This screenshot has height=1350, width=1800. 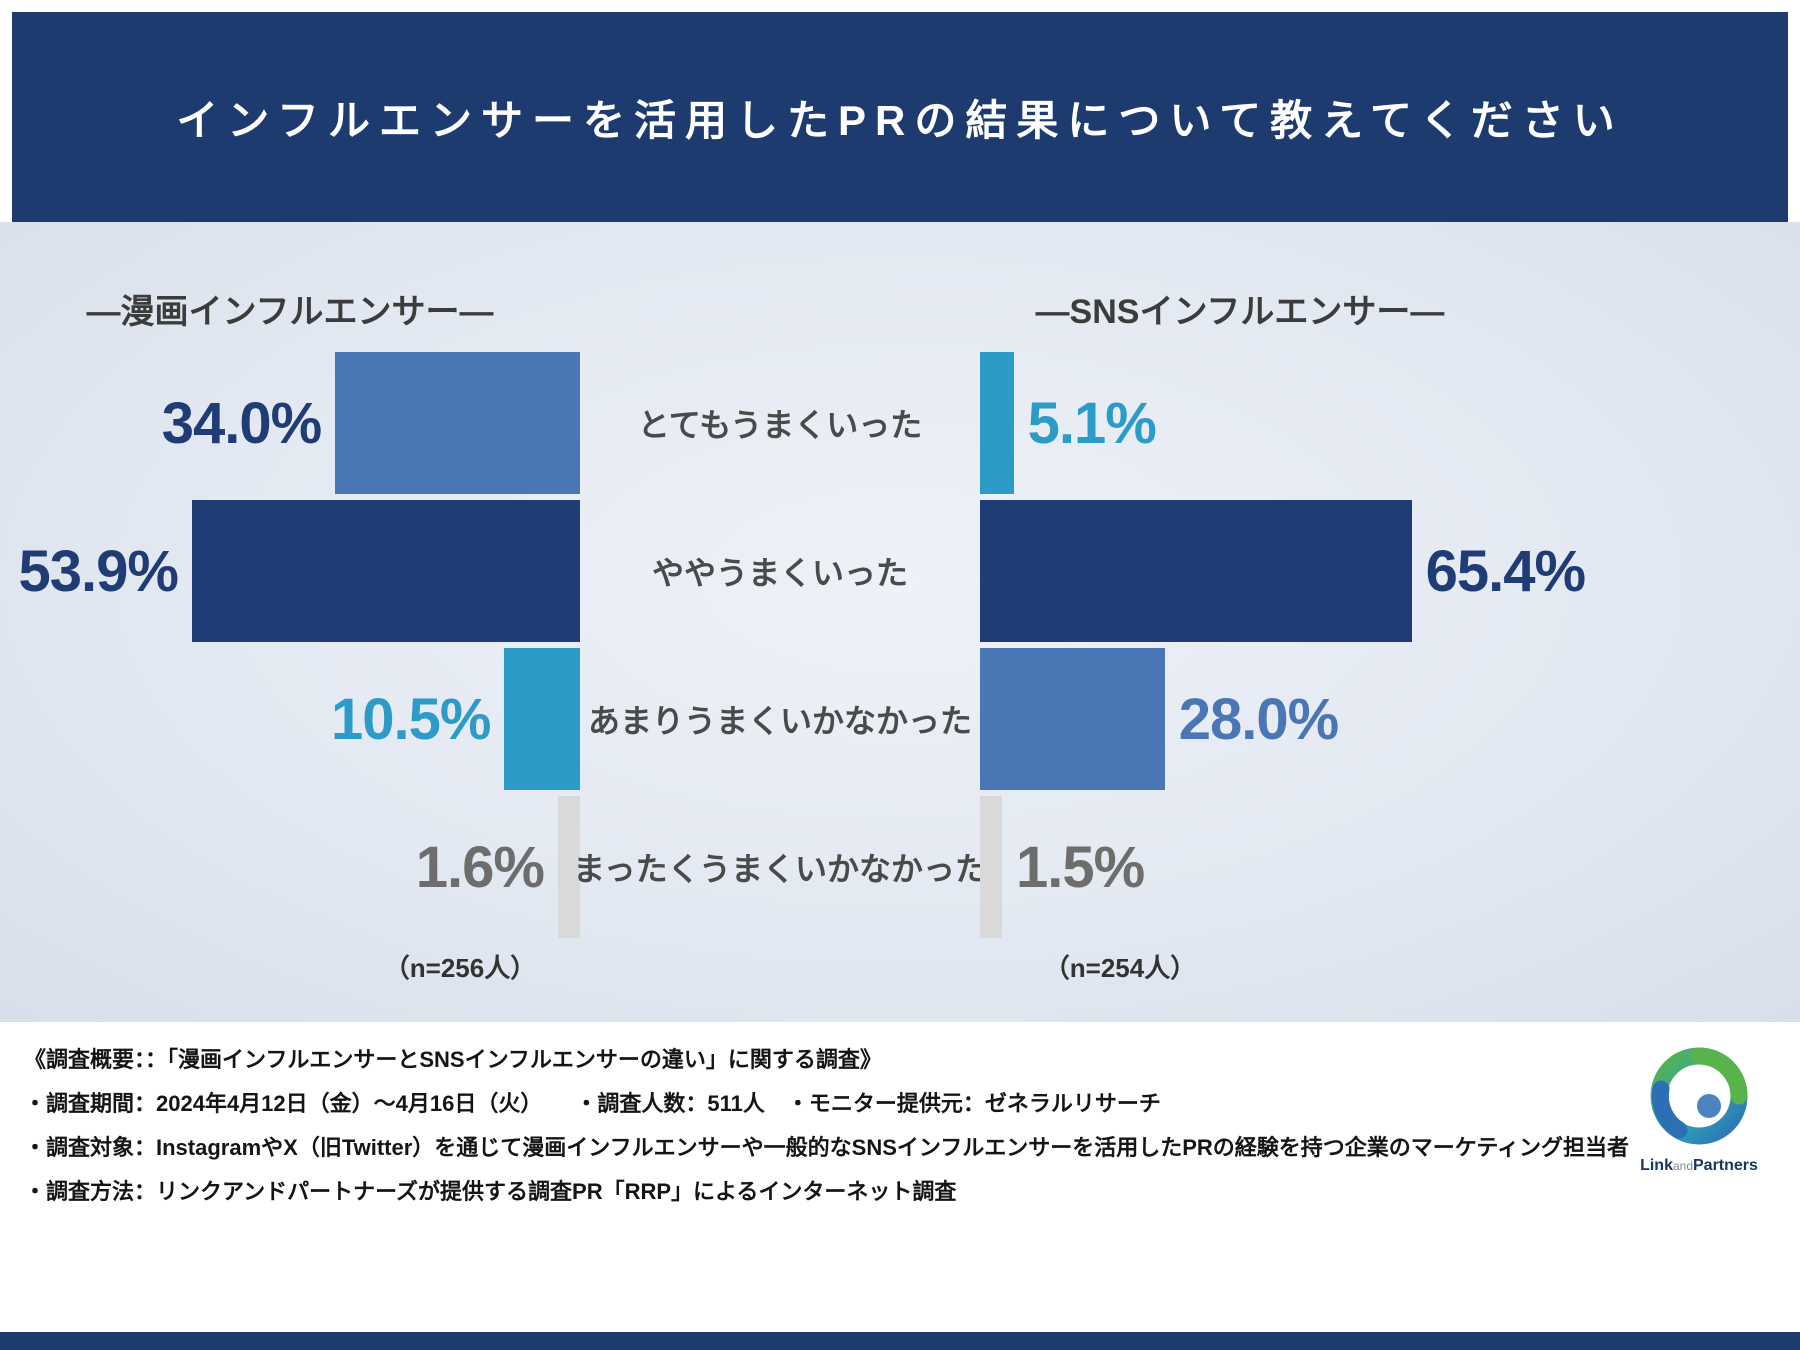 I want to click on left-value-label: 10.5%, so click(x=410, y=719).